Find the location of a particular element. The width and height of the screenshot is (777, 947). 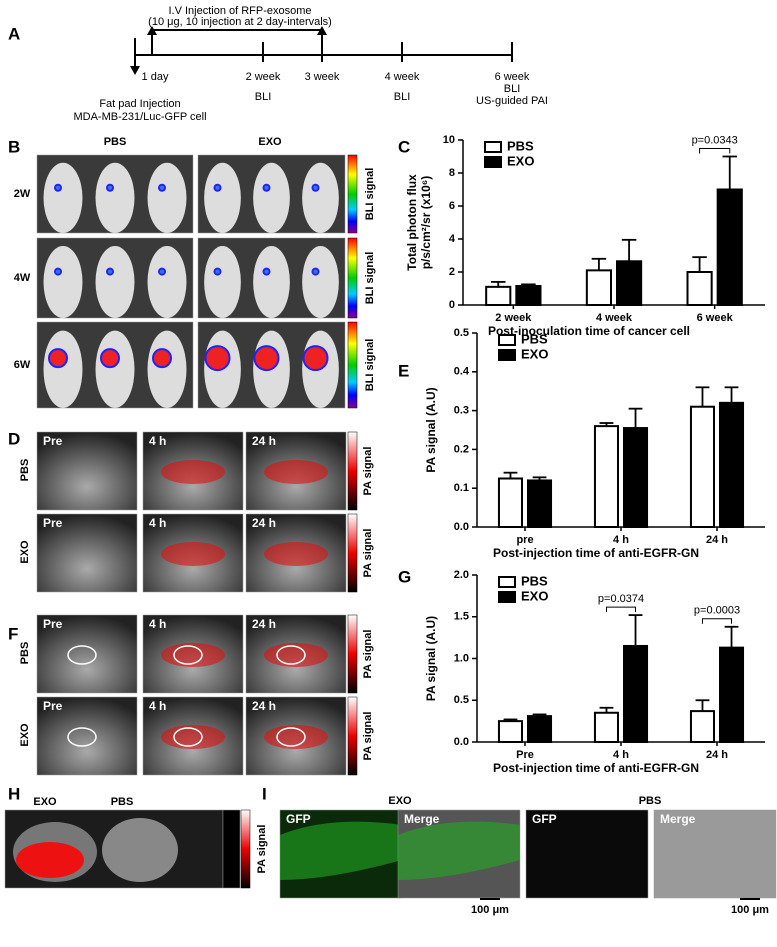

y-tick-label: 0.1 is located at coordinates (461, 488).